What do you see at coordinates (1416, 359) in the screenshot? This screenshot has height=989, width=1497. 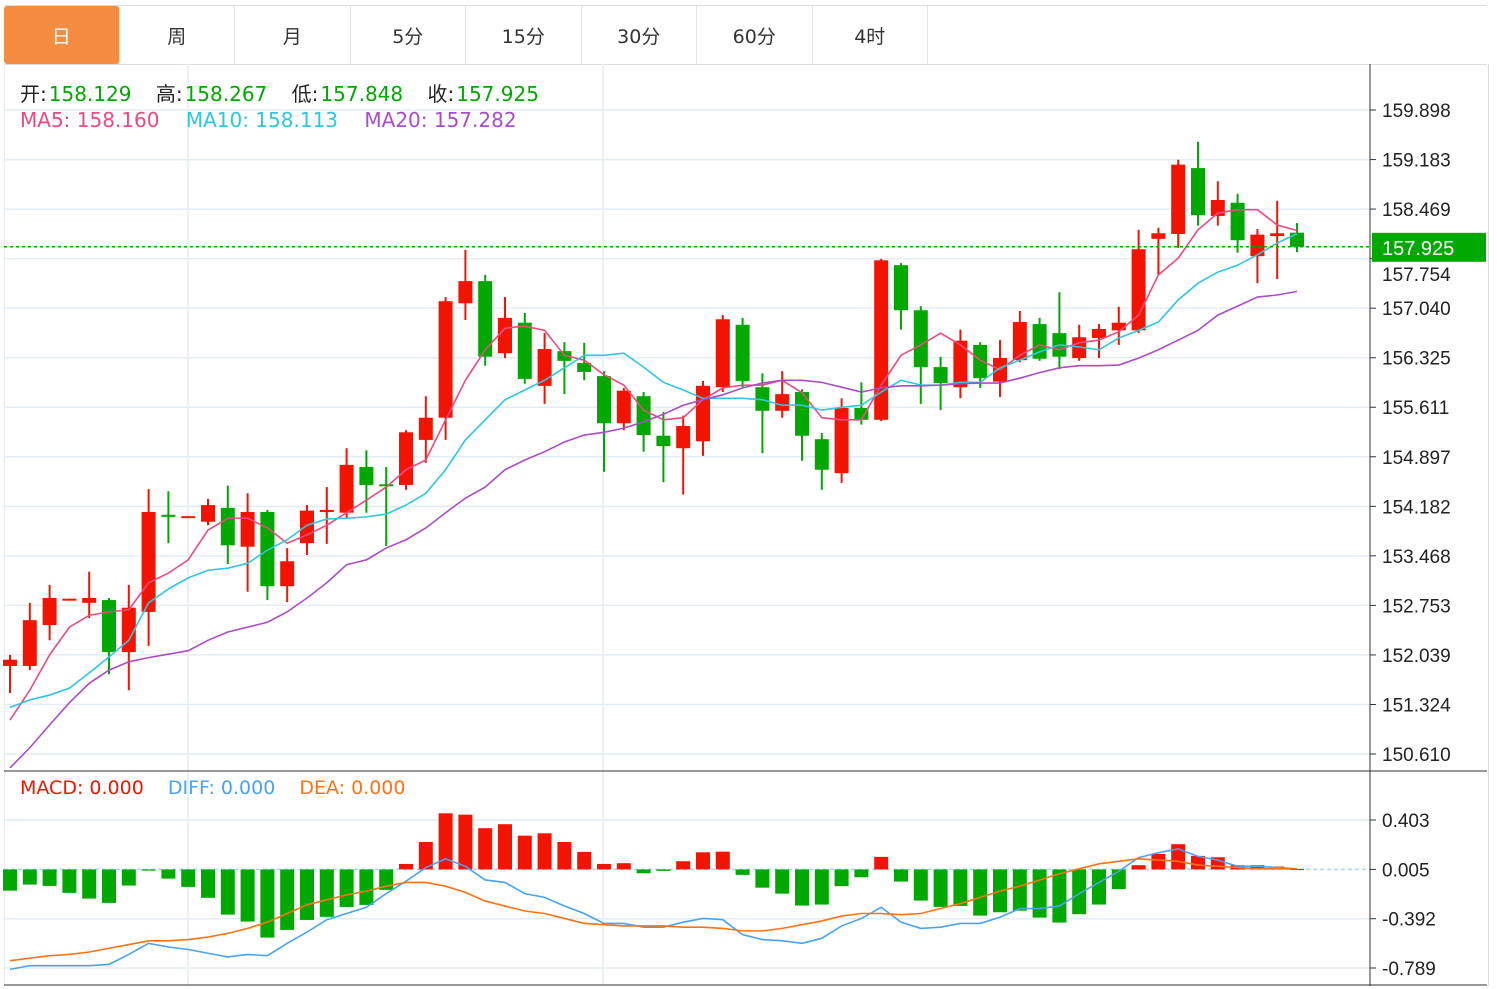 I see `y-tick-label: 156.325` at bounding box center [1416, 359].